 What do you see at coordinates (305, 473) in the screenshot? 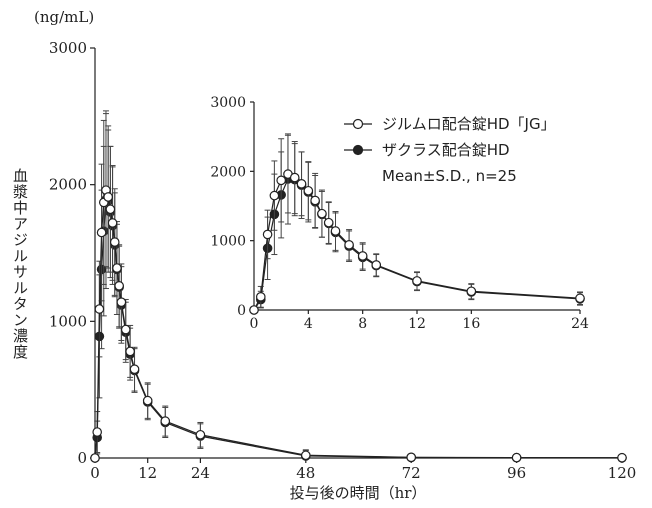
I see `main-x-tick-label: 48` at bounding box center [305, 473].